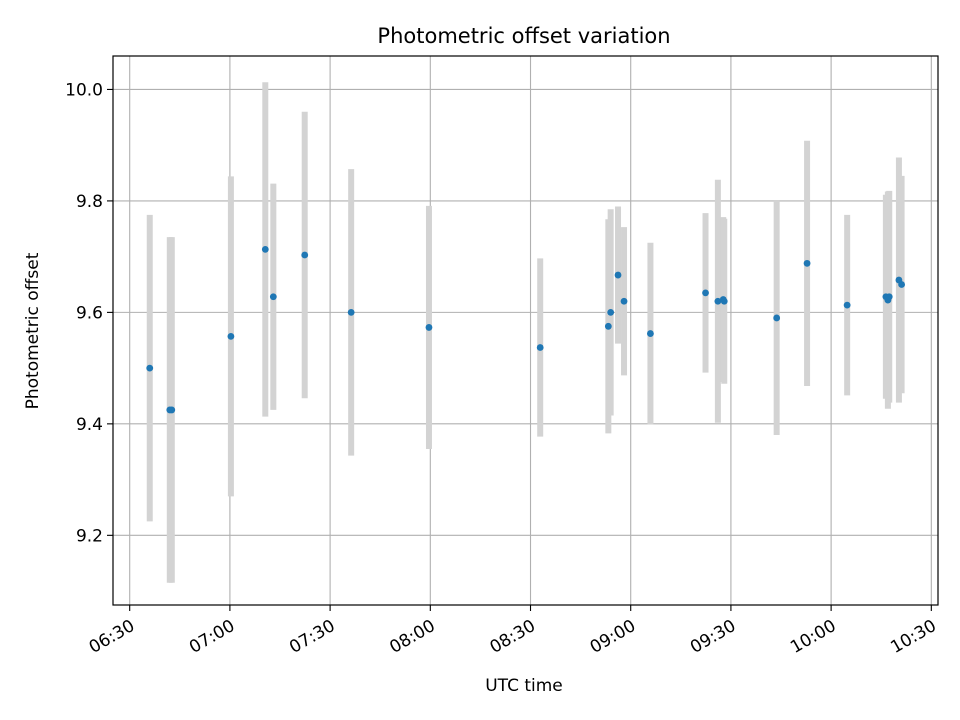  I want to click on y-tick-label: 9.2, so click(89, 536).